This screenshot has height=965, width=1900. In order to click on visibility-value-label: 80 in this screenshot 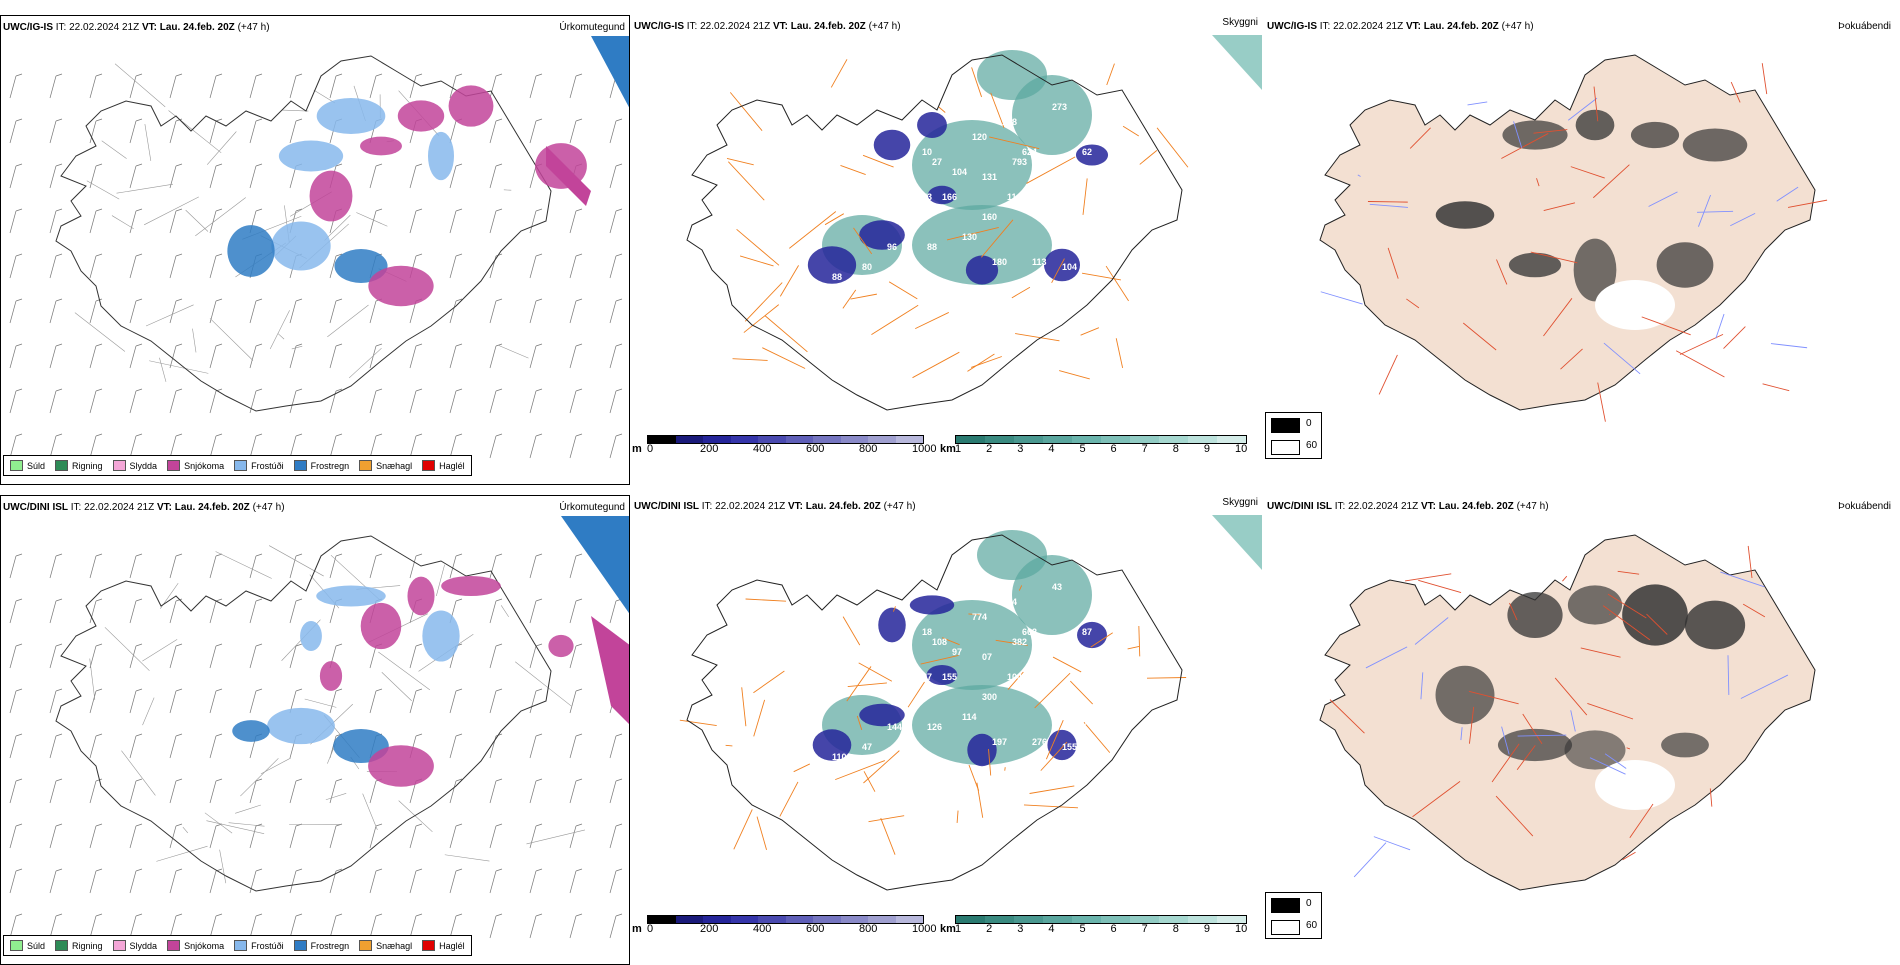, I will do `click(867, 267)`.